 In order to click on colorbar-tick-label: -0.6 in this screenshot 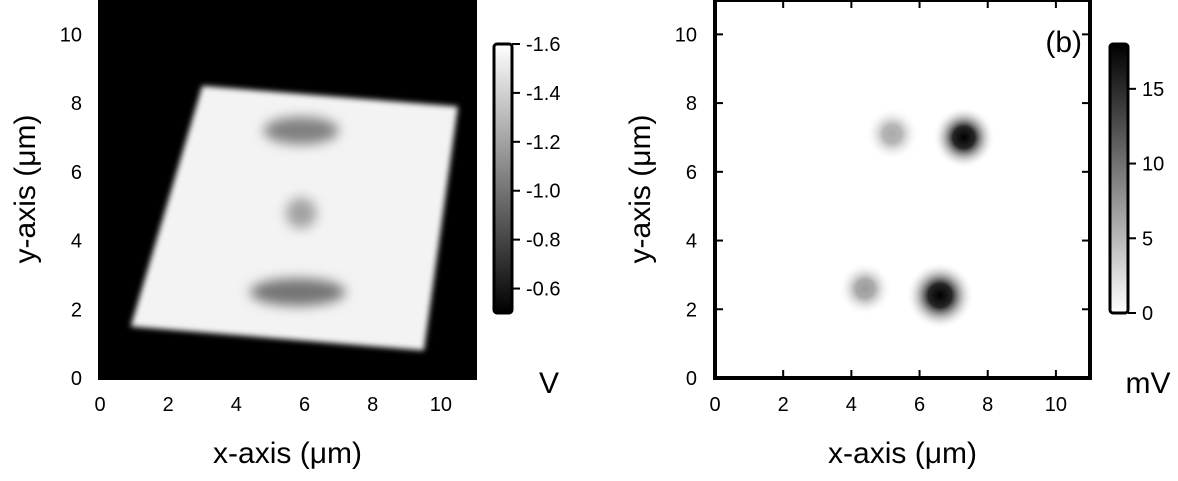, I will do `click(543, 290)`.